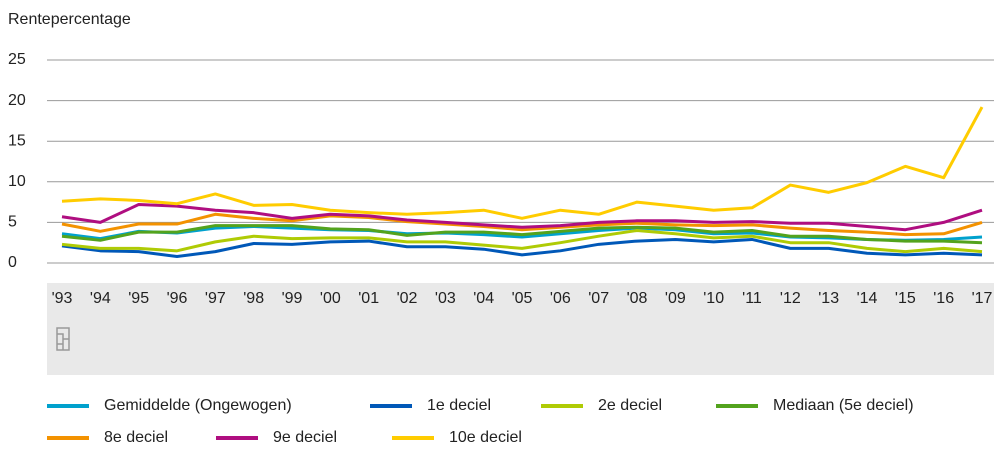 The image size is (994, 450). Describe the element at coordinates (12, 222) in the screenshot. I see `y-tick-label: 5` at that location.